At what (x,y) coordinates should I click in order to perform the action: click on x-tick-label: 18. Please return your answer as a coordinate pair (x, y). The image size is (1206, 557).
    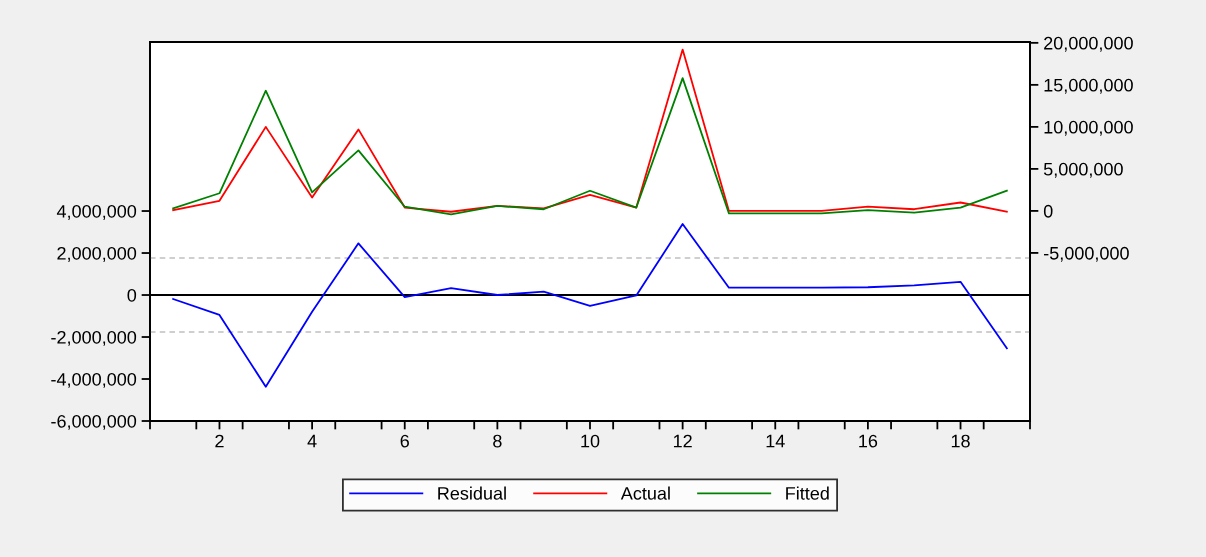
    Looking at the image, I should click on (960, 441).